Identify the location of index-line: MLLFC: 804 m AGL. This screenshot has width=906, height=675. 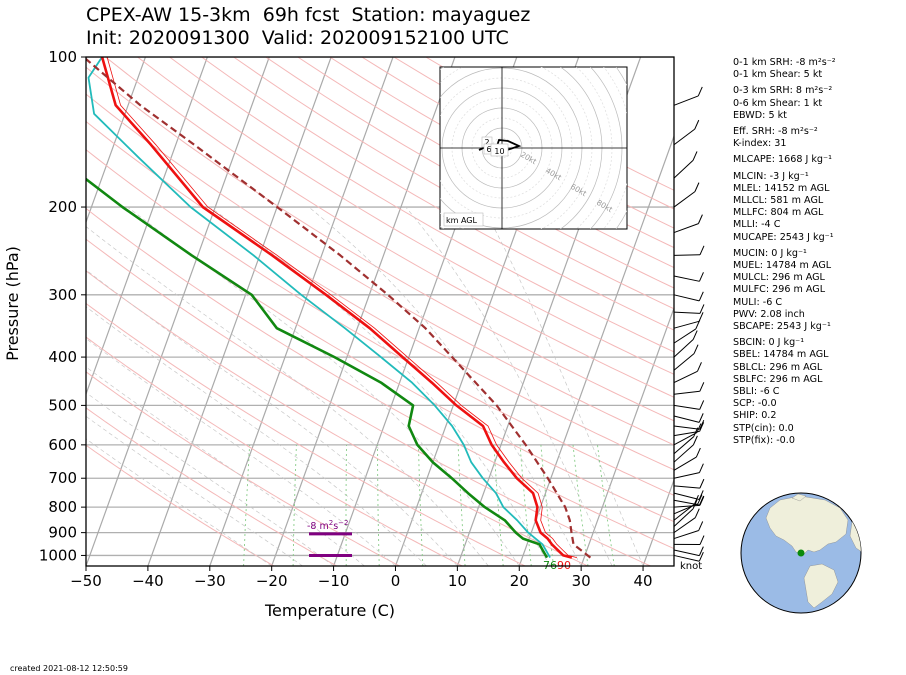
(778, 213).